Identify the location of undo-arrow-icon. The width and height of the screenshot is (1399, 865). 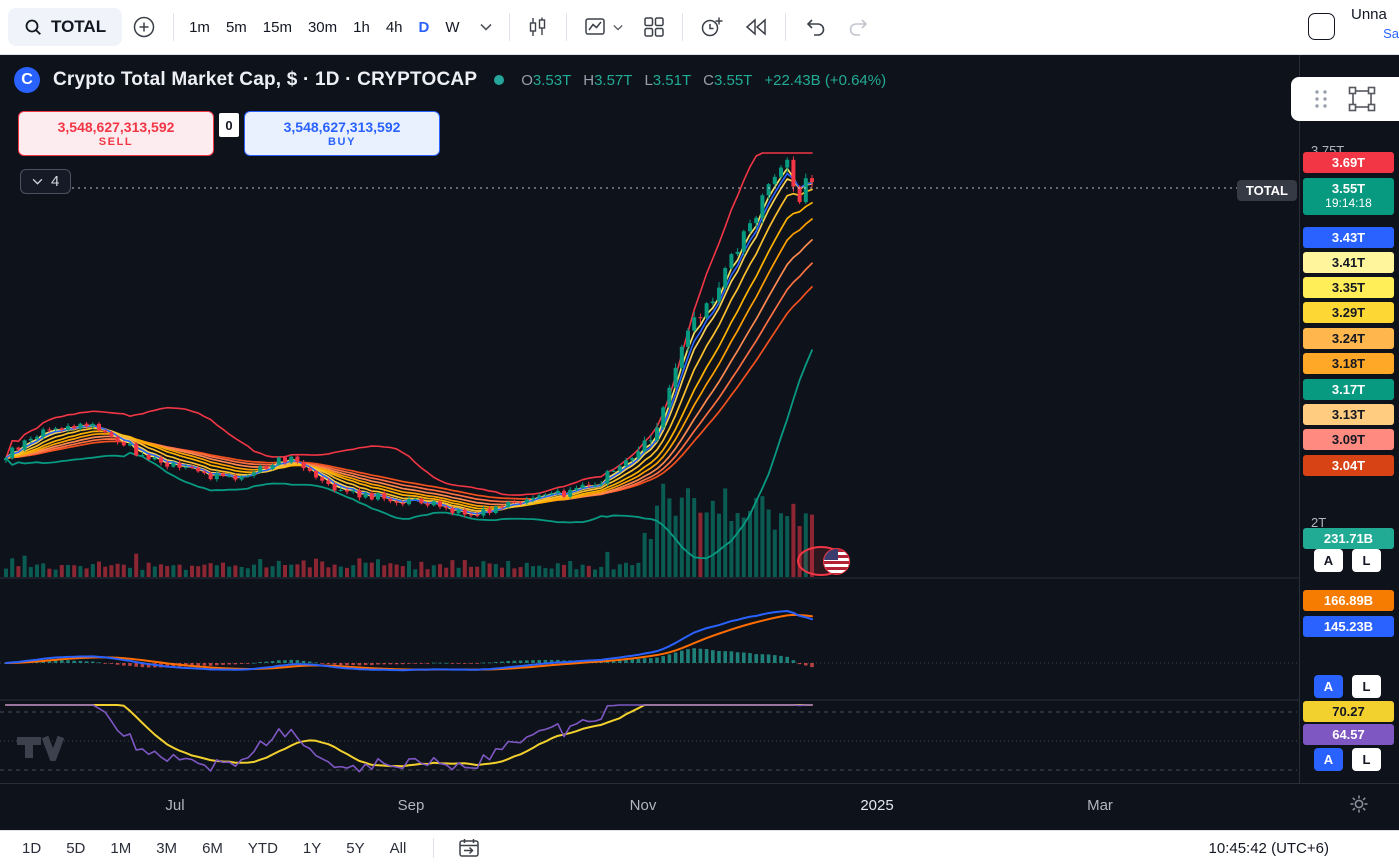
(815, 27).